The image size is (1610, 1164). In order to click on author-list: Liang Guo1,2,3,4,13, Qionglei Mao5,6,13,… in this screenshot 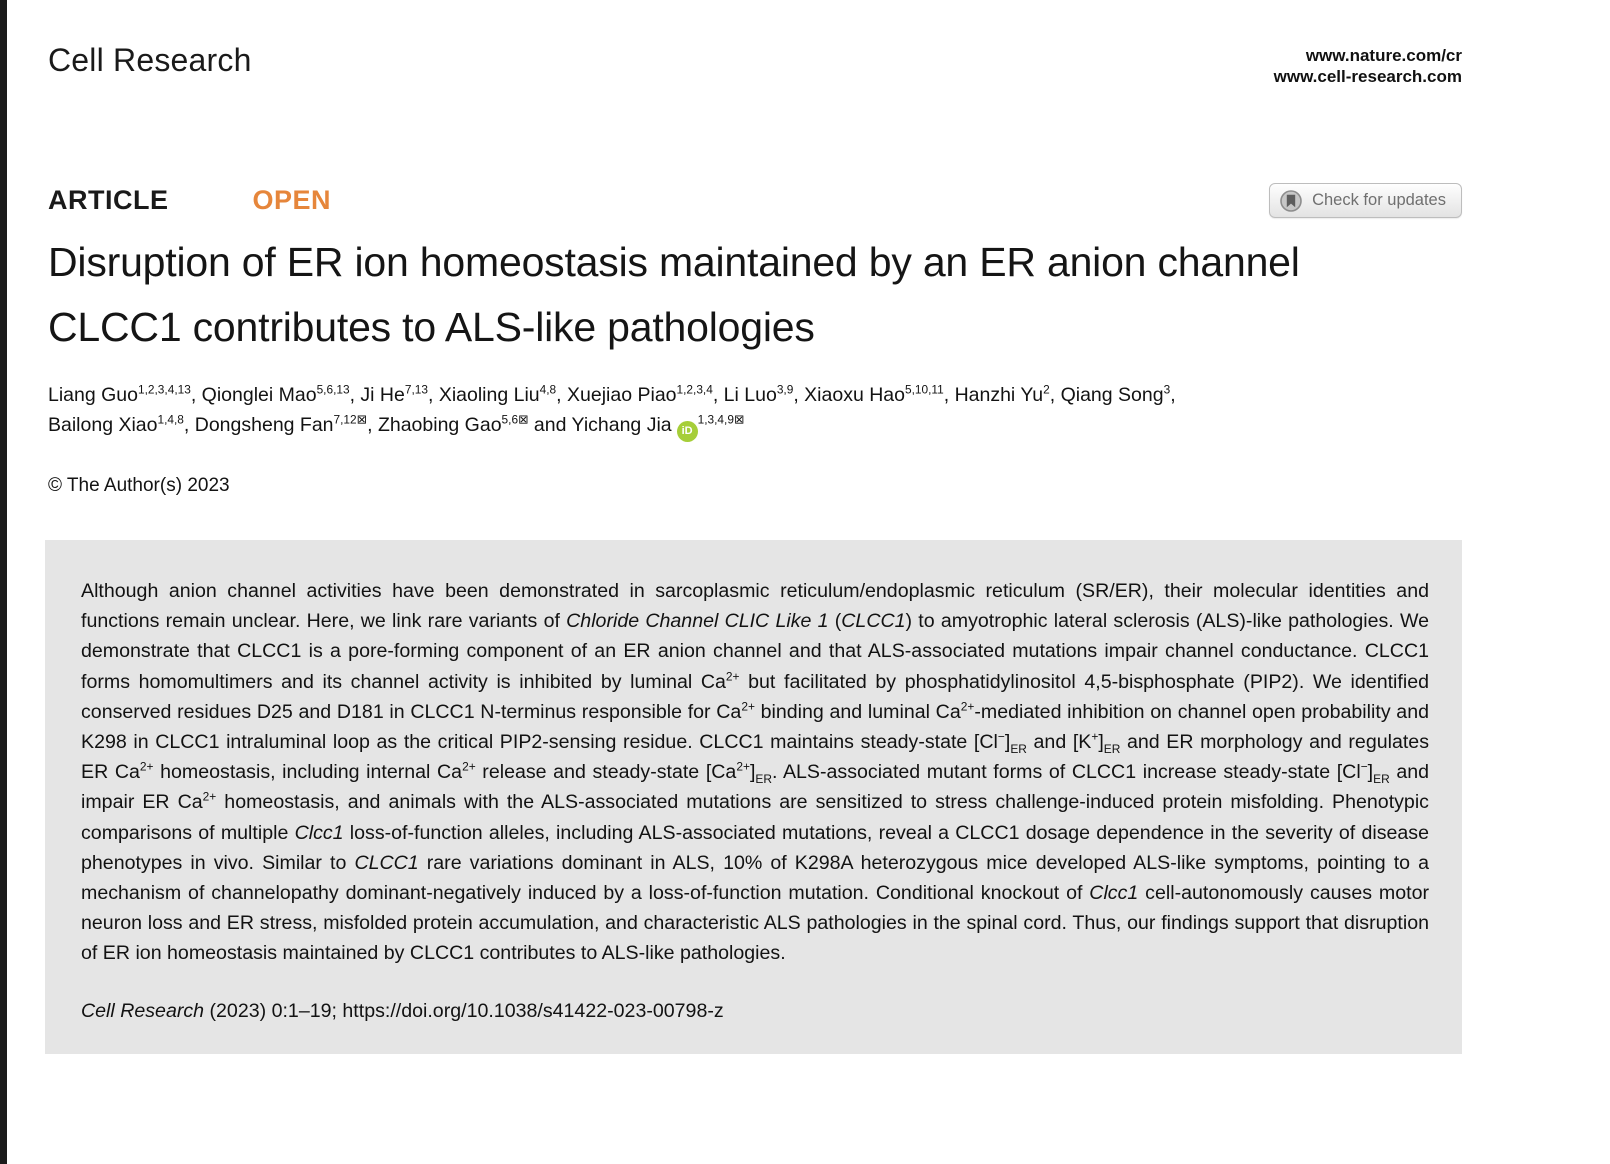, I will do `click(755, 411)`.